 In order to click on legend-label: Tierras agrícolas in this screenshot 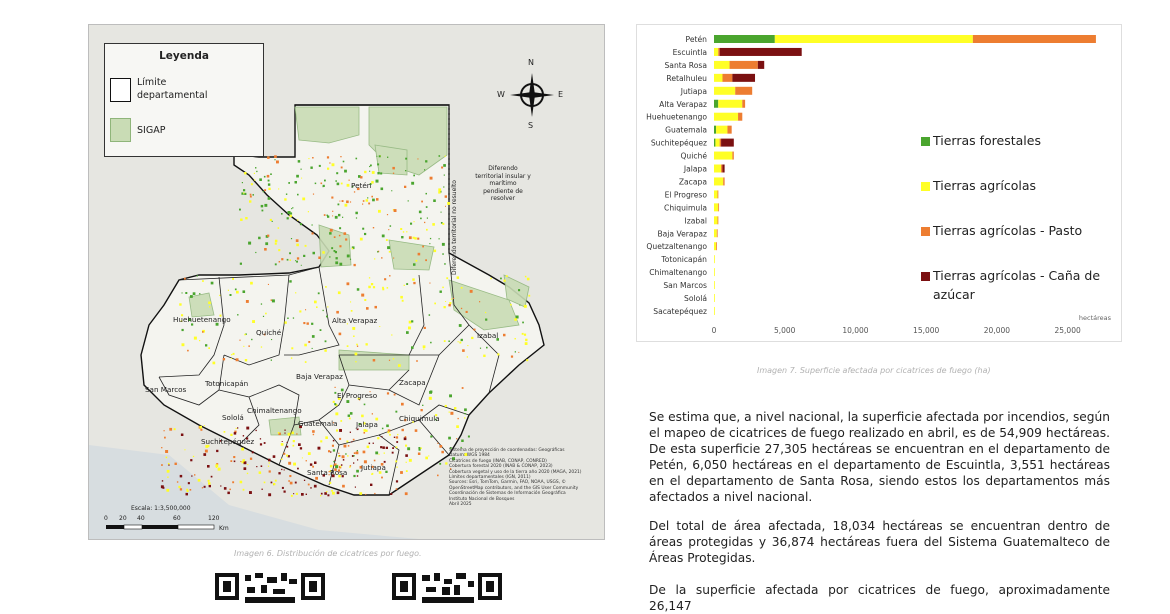, I will do `click(984, 185)`.